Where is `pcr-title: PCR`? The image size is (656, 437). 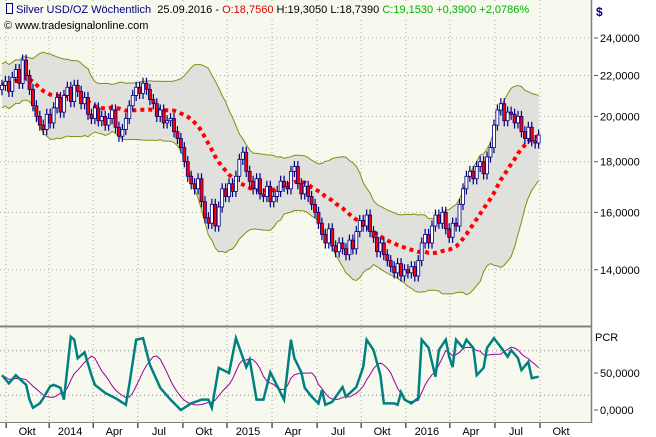 pcr-title: PCR is located at coordinates (606, 338).